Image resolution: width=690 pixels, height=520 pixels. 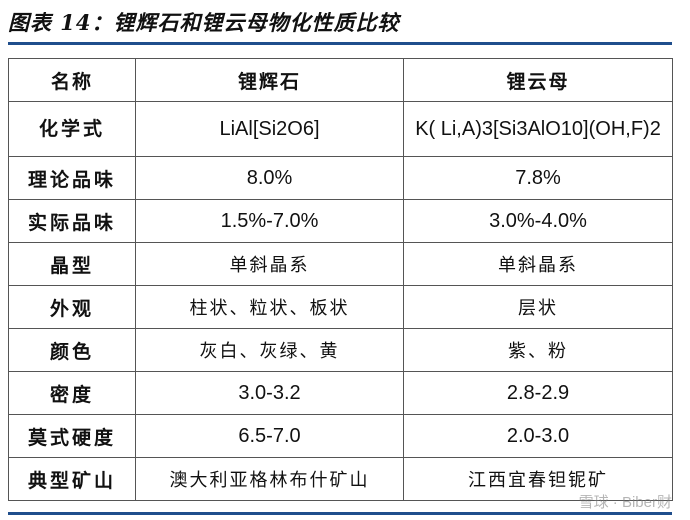 I want to click on header-row: 名称 锂辉石 锂云母, so click(x=340, y=80).